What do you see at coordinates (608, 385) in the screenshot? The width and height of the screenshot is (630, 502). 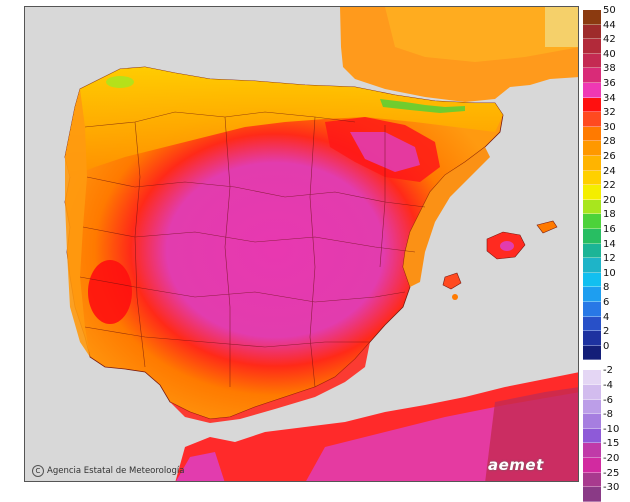 I see `legend-label: -4` at bounding box center [608, 385].